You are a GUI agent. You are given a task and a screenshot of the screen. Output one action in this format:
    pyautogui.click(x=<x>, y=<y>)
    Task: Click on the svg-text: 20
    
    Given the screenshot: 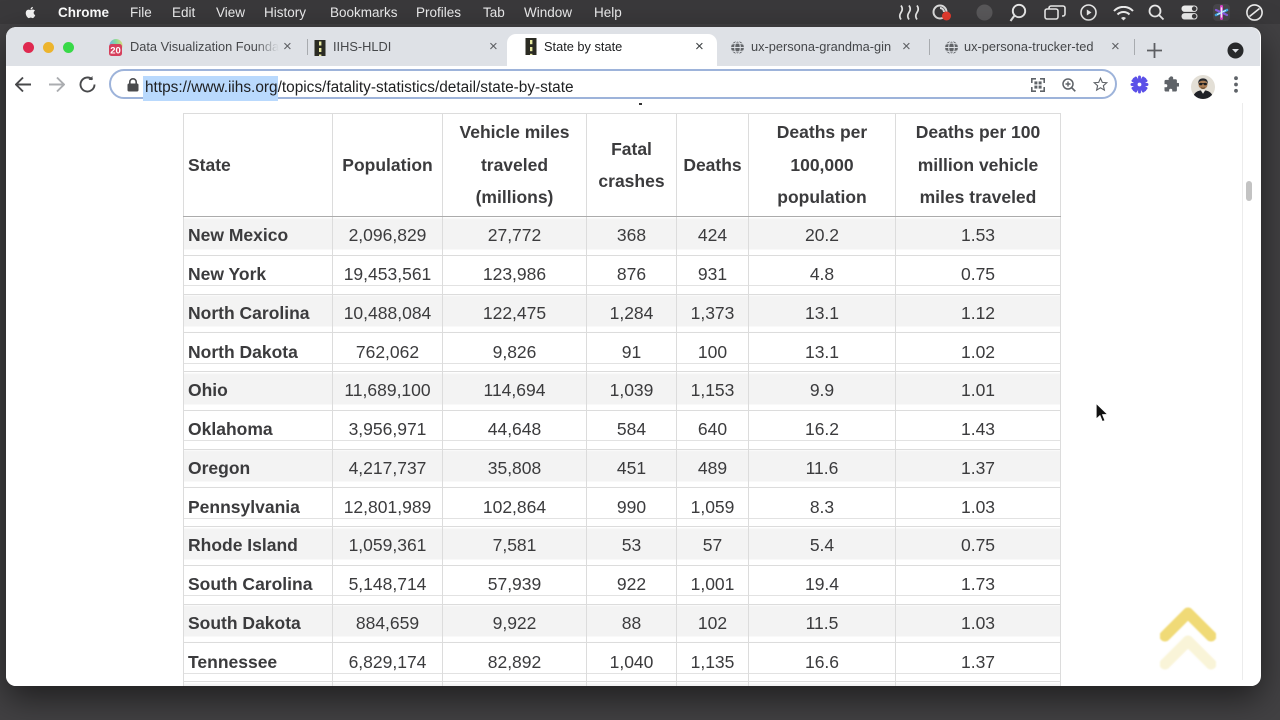 What is the action you would take?
    pyautogui.click(x=115, y=51)
    